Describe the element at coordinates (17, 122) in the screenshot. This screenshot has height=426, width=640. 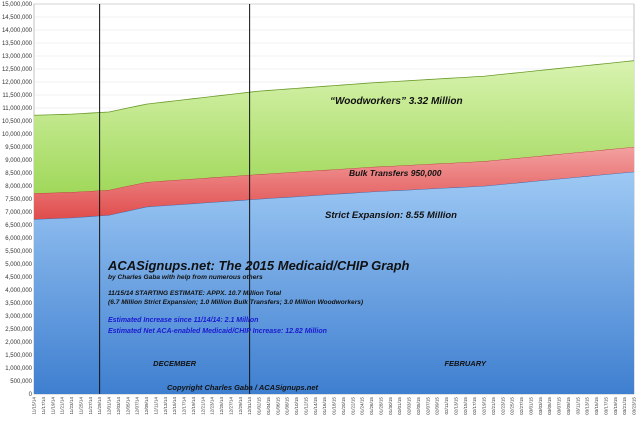
I see `y-tick-label: 10,500,000` at that location.